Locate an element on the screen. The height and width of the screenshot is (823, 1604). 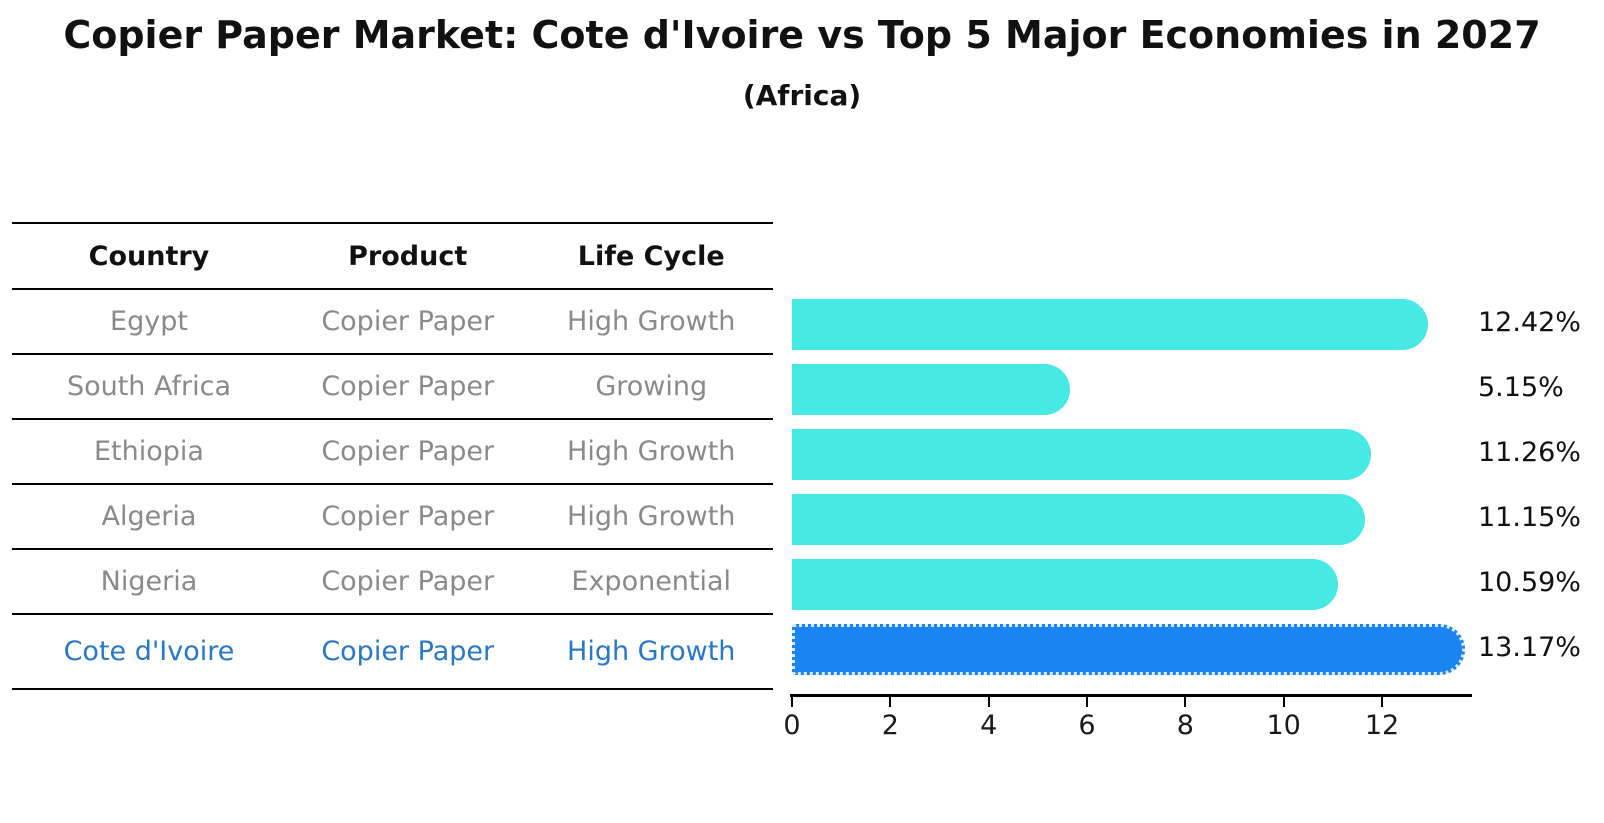
table-header-row: Country Product Life Cycle is located at coordinates (392, 257).